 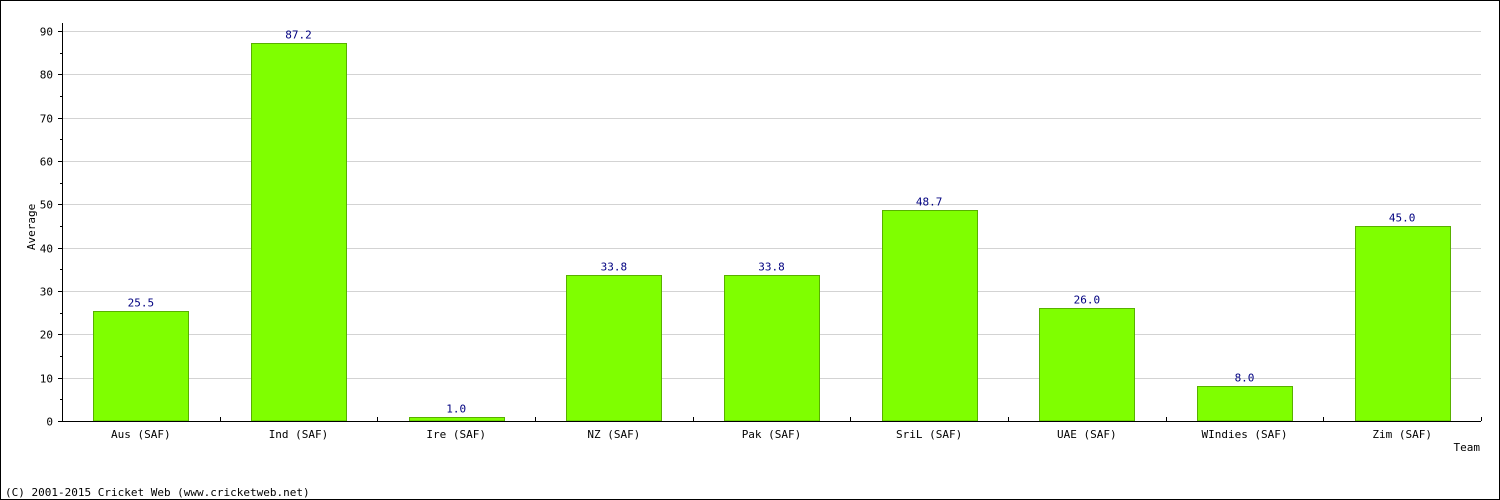 I want to click on x-axis-label: Team, so click(x=1467, y=447).